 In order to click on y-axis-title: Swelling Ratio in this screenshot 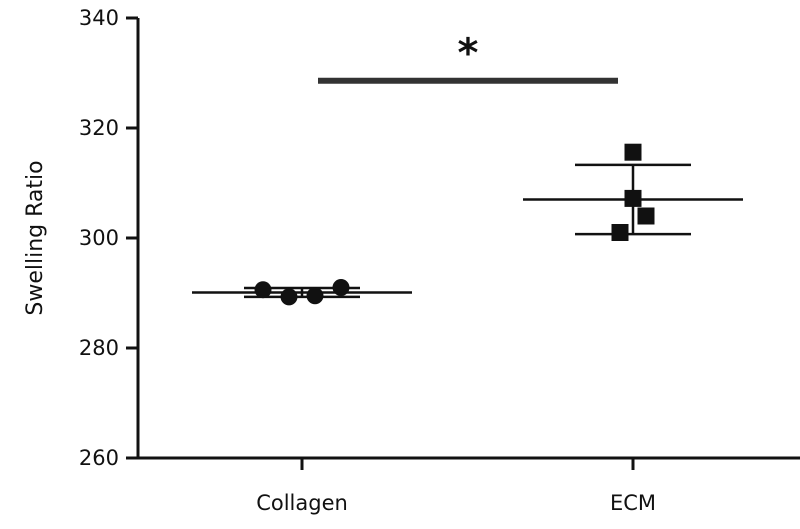, I will do `click(35, 237)`.